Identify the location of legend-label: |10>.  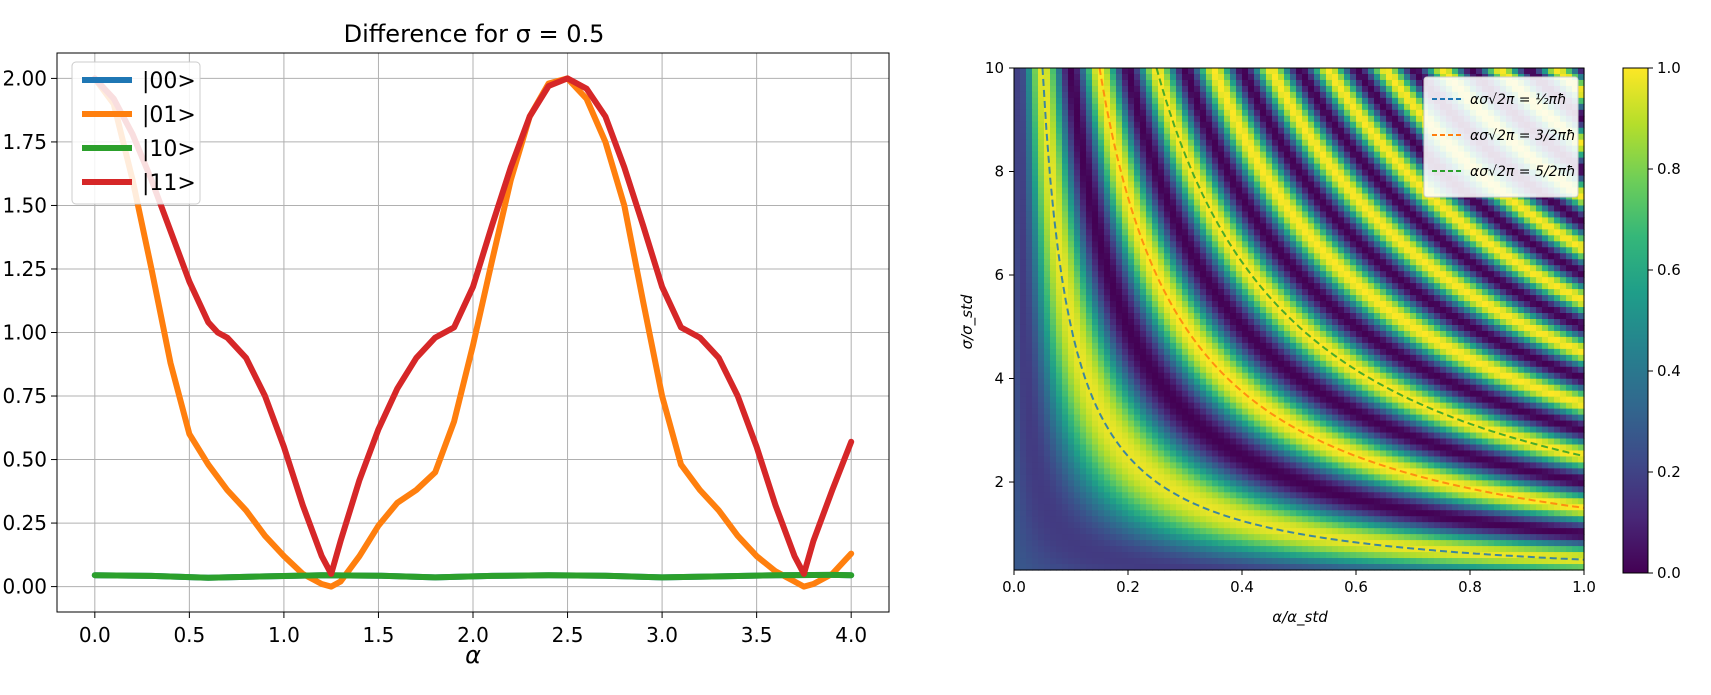
(169, 149).